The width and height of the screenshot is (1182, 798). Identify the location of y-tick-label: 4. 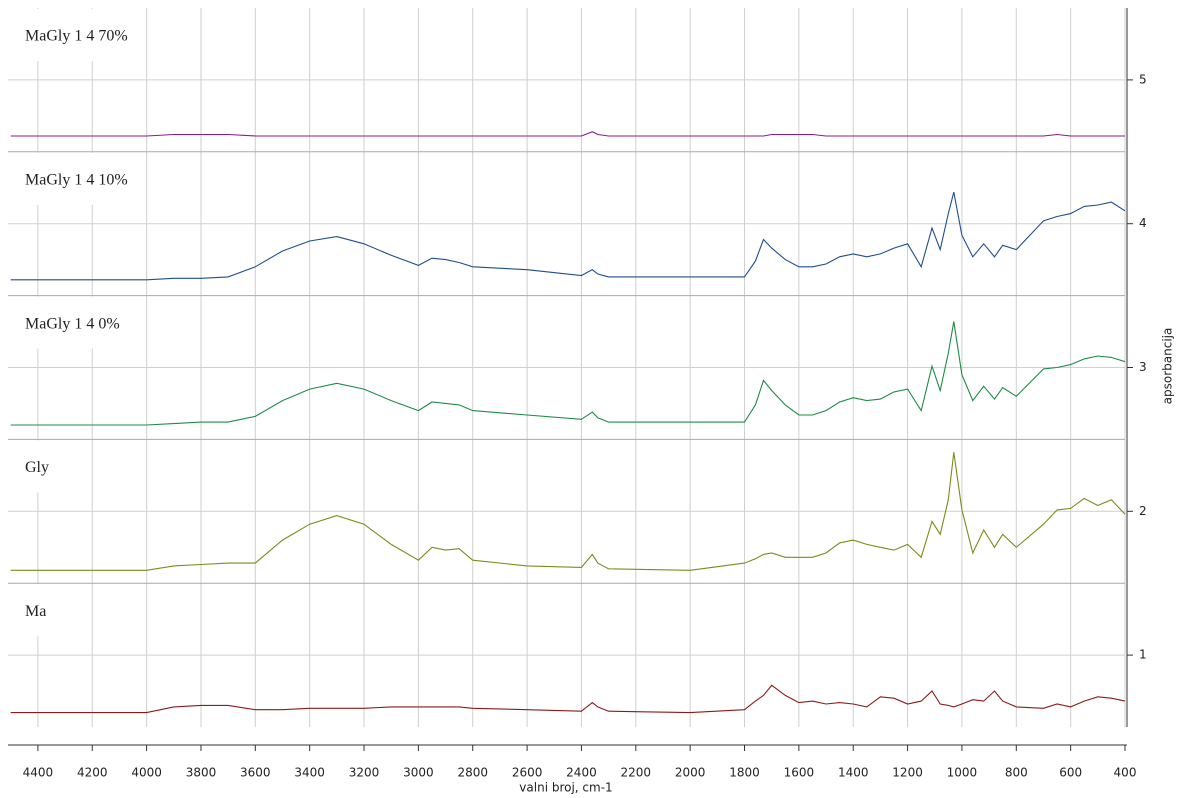
(1143, 223).